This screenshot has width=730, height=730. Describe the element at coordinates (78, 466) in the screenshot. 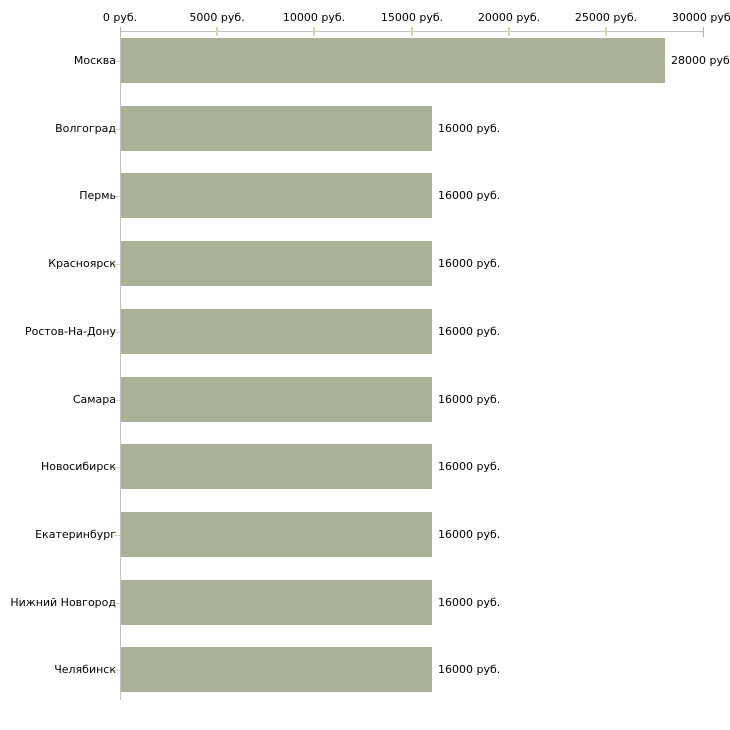

I see `category-label: Новосибирск` at that location.